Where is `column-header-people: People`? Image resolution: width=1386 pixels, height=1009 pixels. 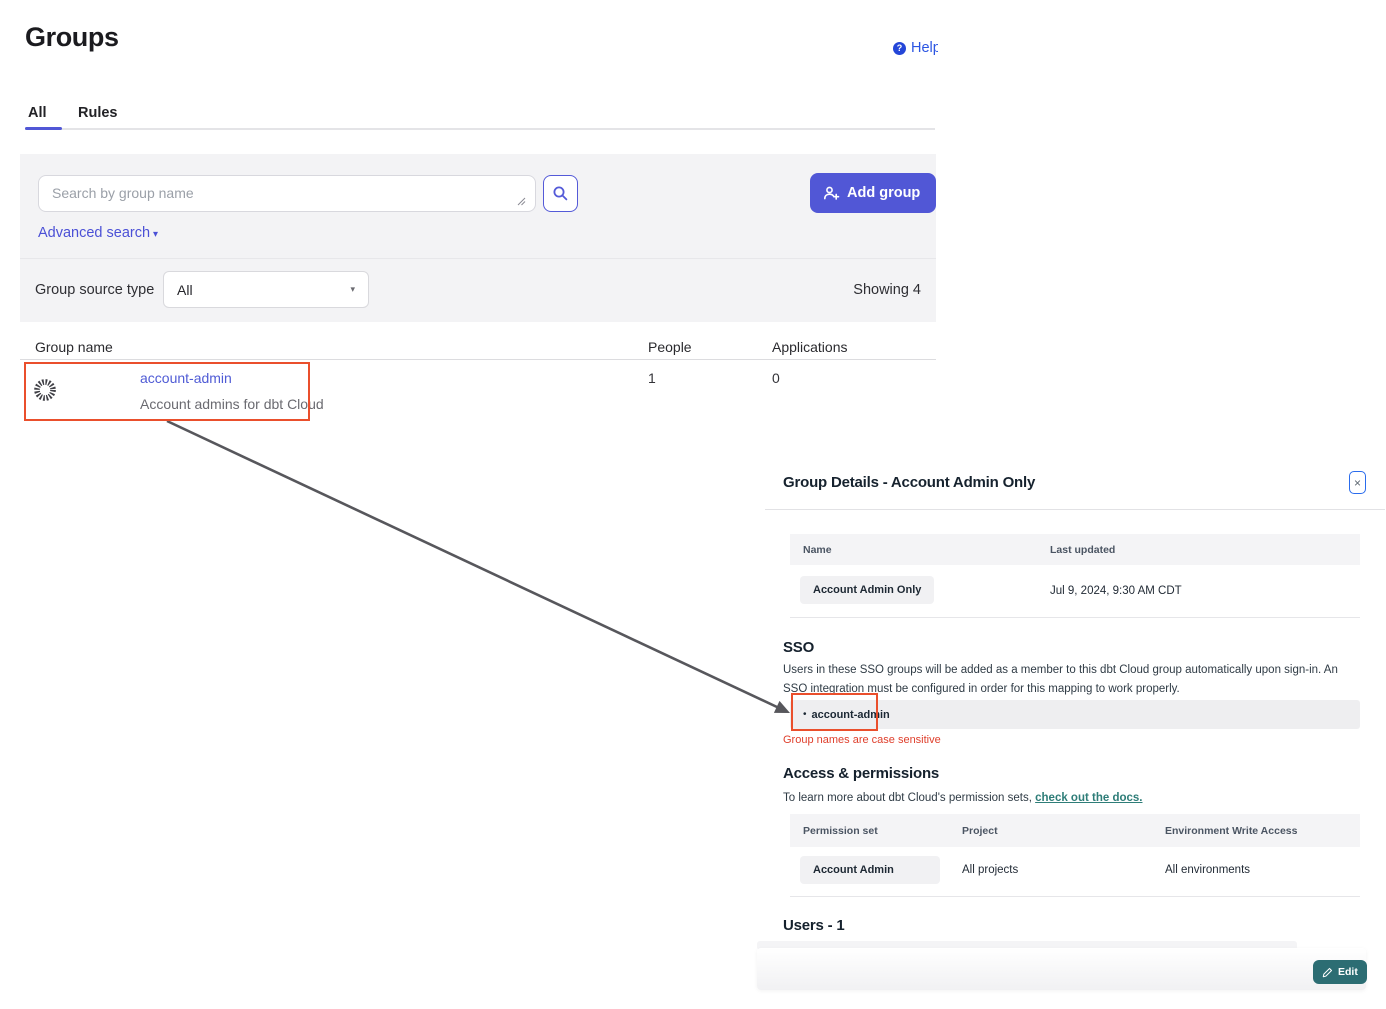 column-header-people: People is located at coordinates (670, 347).